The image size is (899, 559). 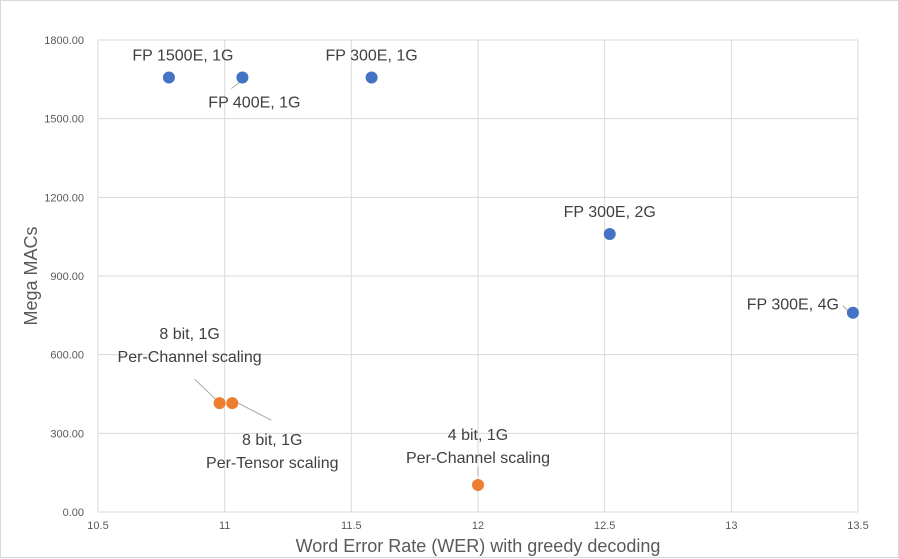 What do you see at coordinates (64, 120) in the screenshot?
I see `y-tick-label: 1500.00` at bounding box center [64, 120].